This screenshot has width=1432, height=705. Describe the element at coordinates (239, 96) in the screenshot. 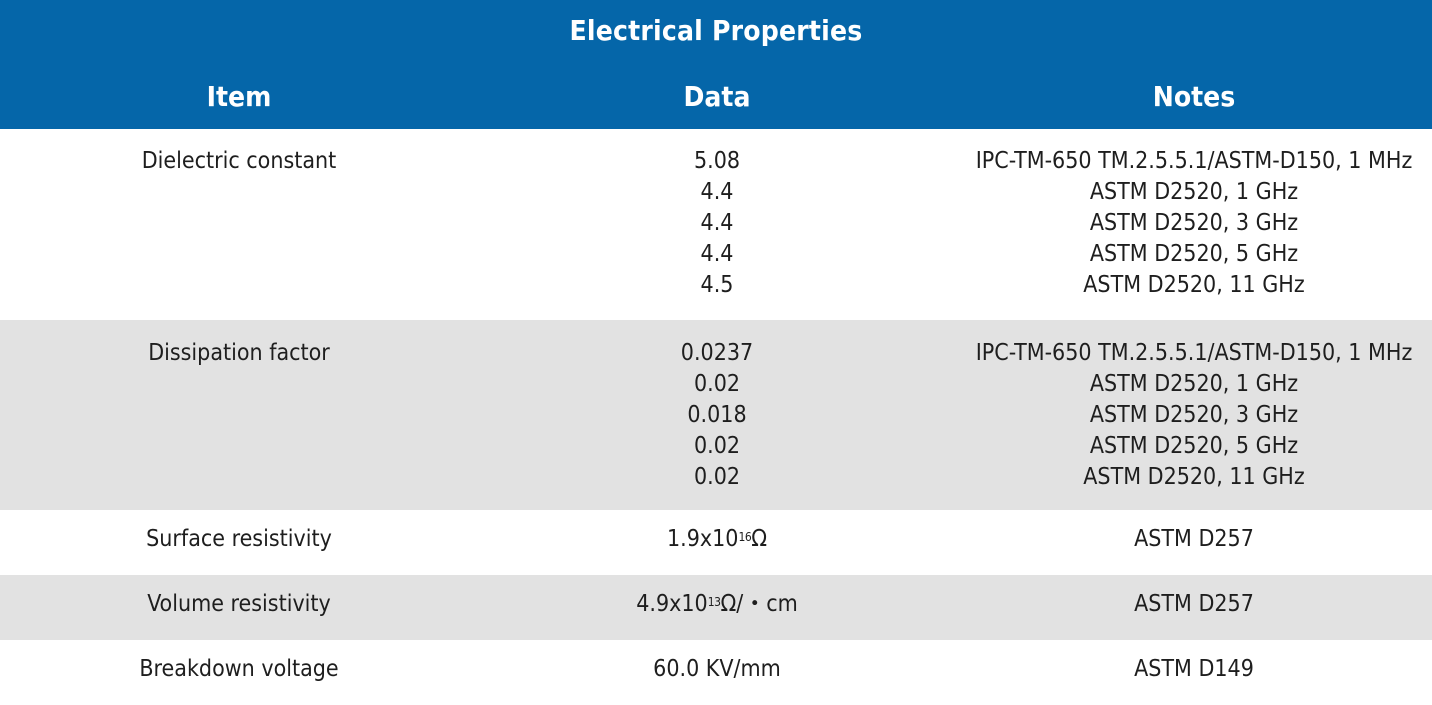

I see `column-header-item: Item` at that location.